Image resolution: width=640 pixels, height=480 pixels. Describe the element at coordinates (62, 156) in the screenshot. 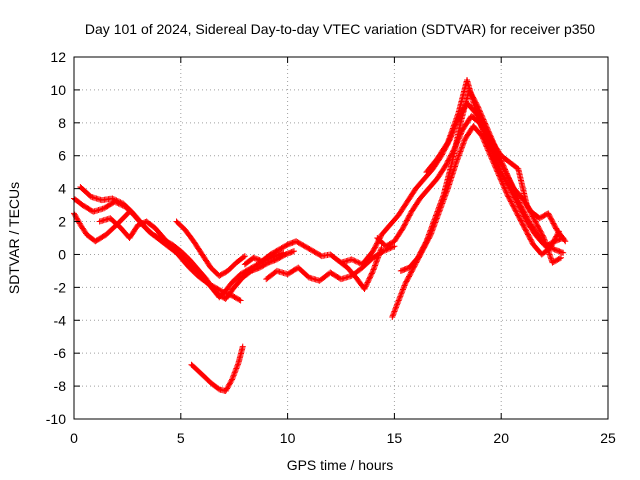

I see `y-tick-label: 6` at that location.